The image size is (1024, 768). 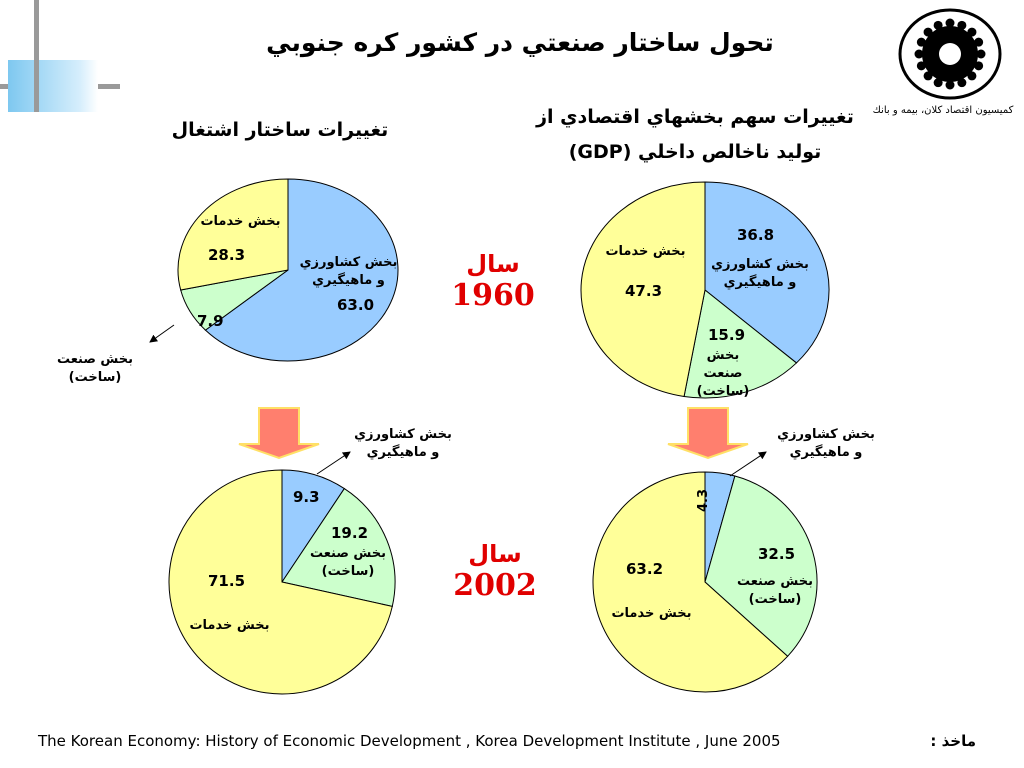 What do you see at coordinates (950, 54) in the screenshot?
I see `chamber-logo` at bounding box center [950, 54].